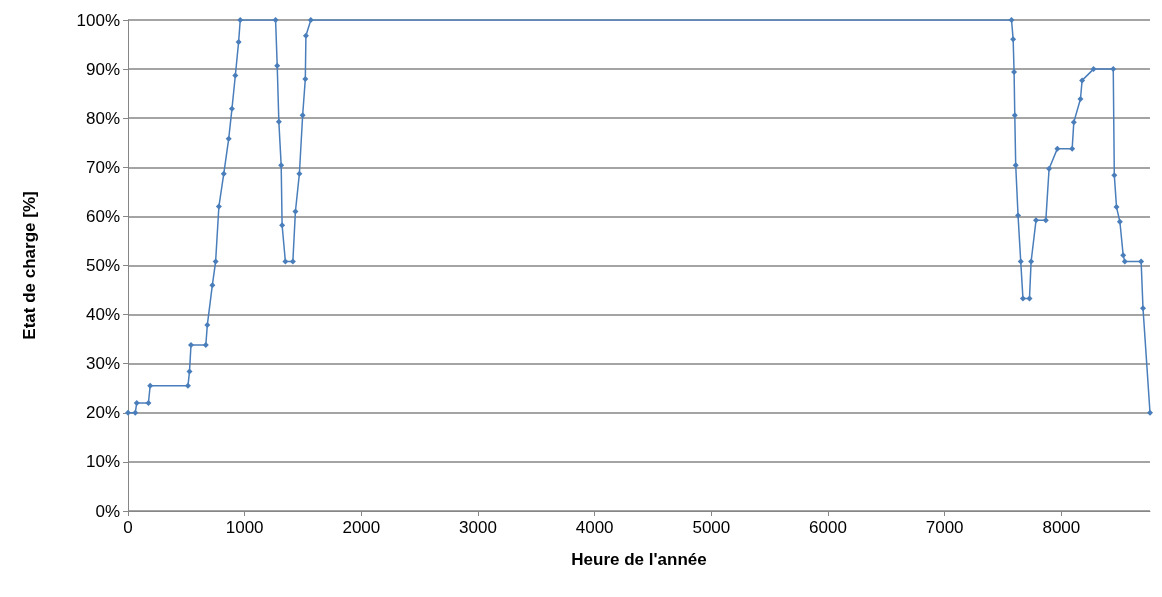 This screenshot has height=597, width=1162. What do you see at coordinates (944, 527) in the screenshot?
I see `x-tick-label: 7000` at bounding box center [944, 527].